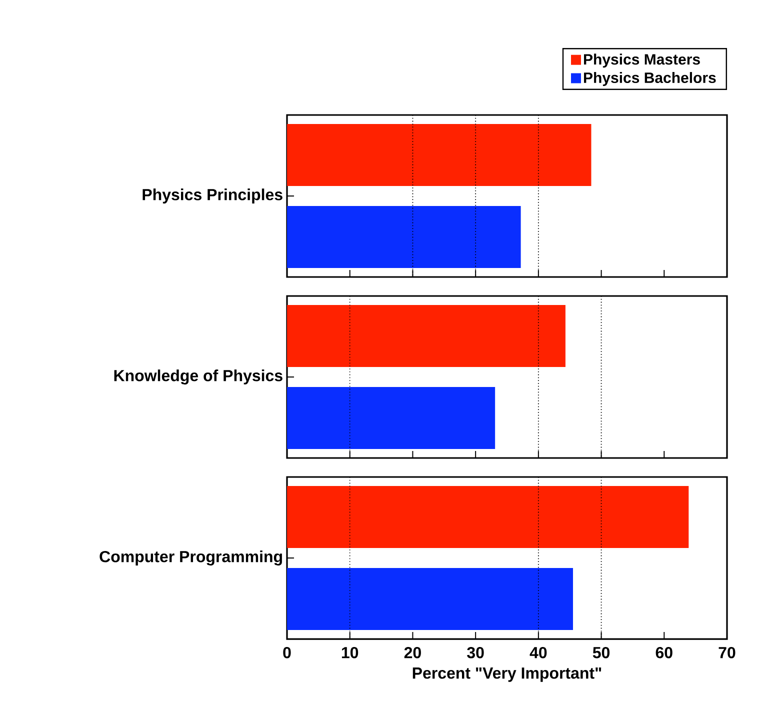 This screenshot has height=709, width=759. What do you see at coordinates (475, 652) in the screenshot?
I see `x-tick-label: 30` at bounding box center [475, 652].